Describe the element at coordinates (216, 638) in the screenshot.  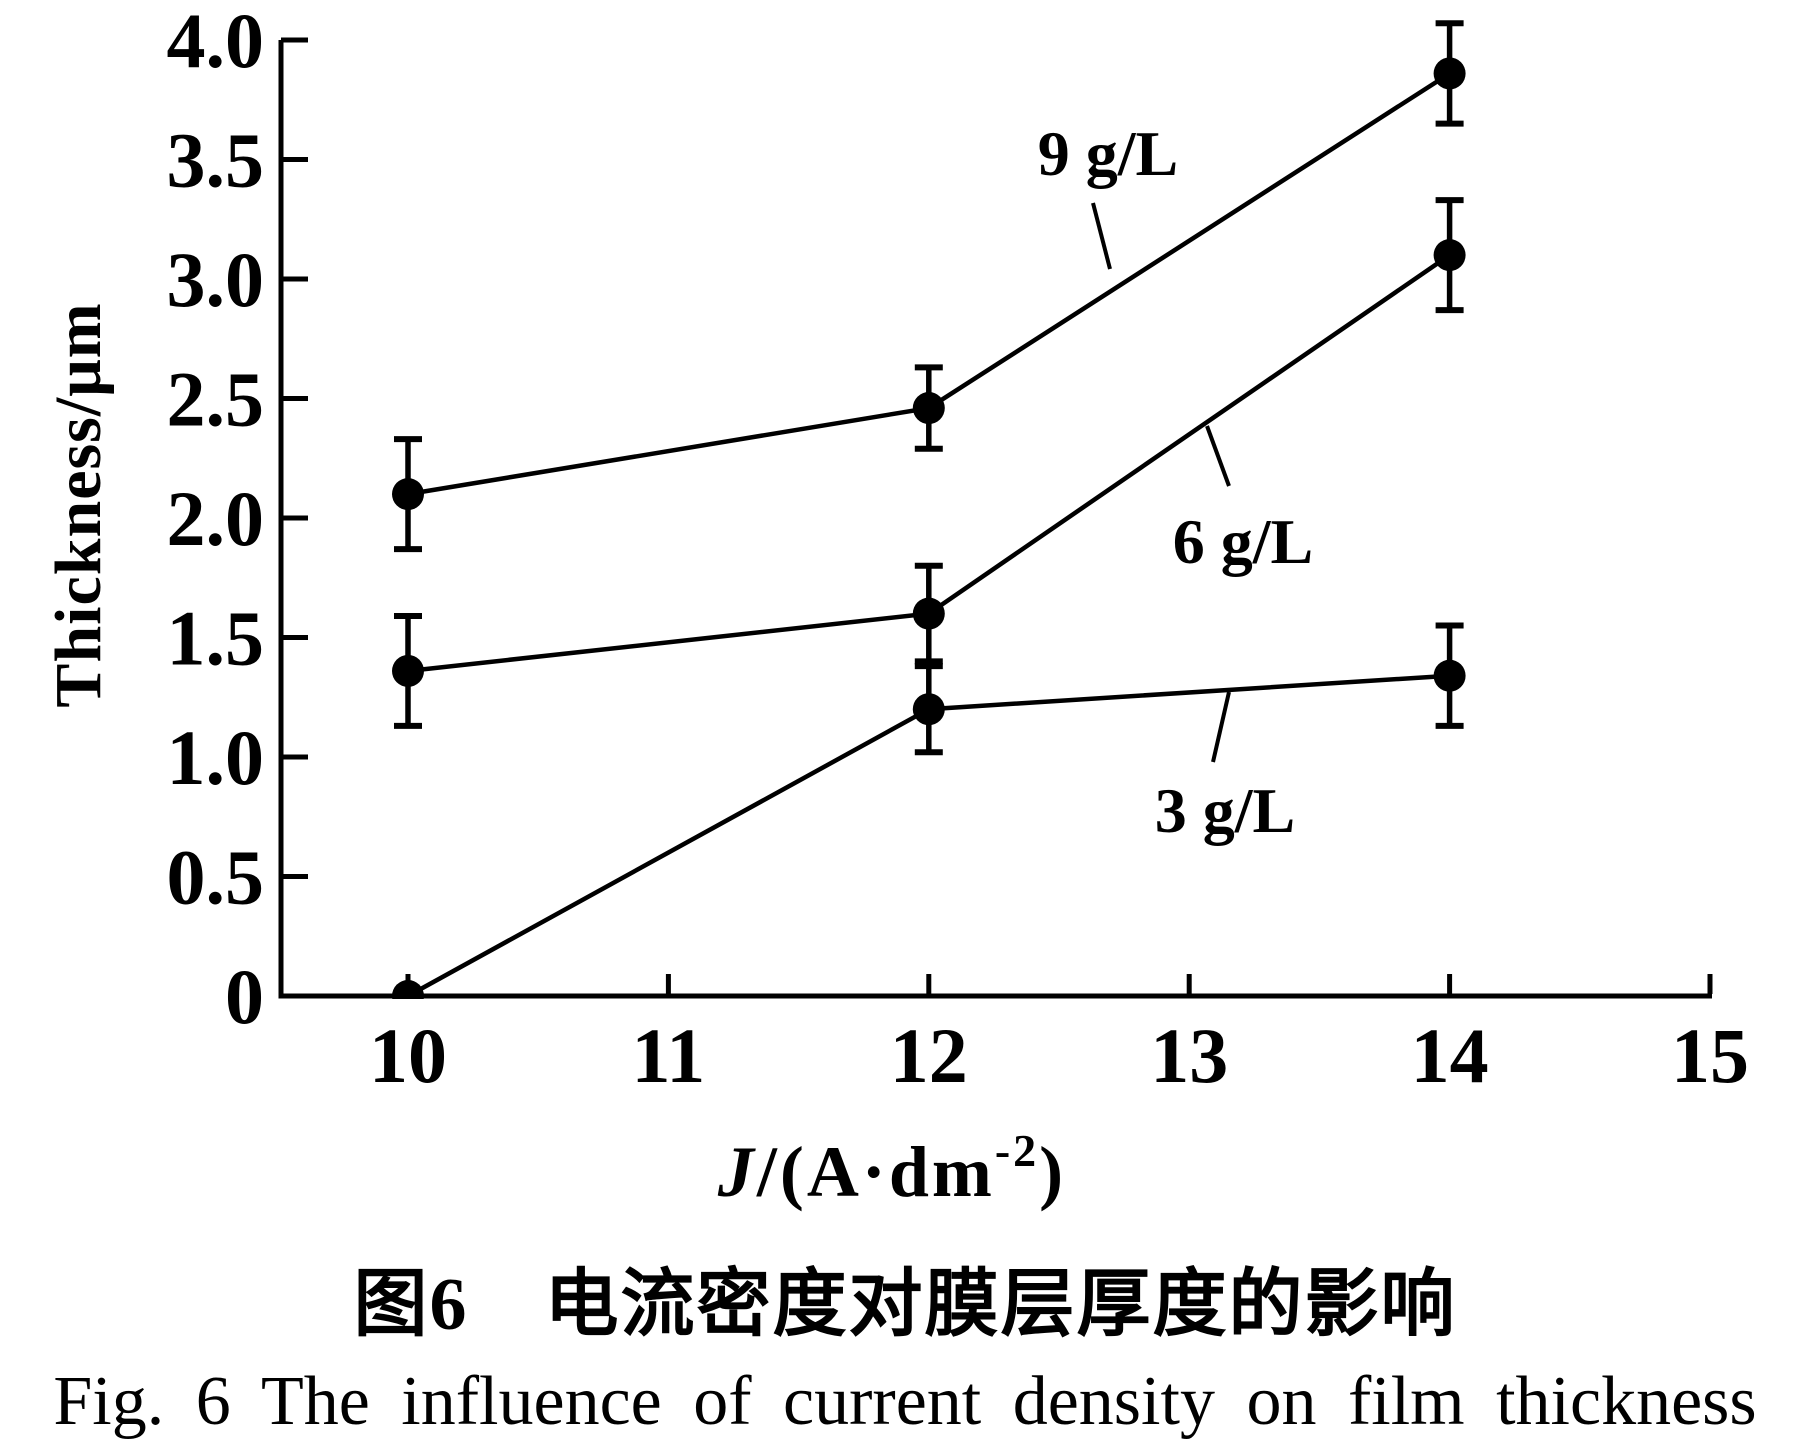
I see `y-tick-label-1.5: 1.5` at that location.